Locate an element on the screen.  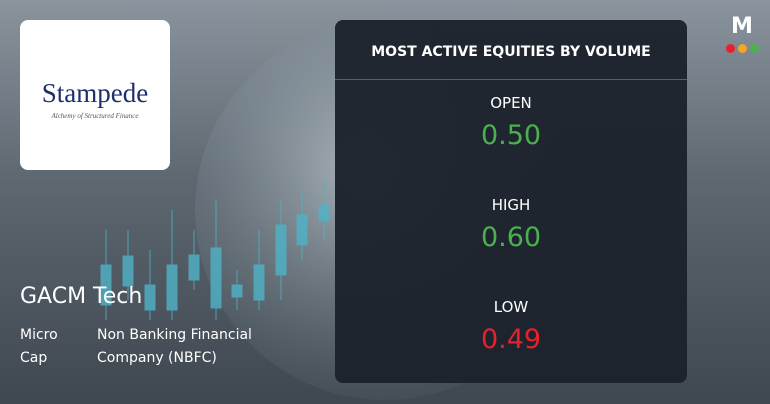
stat-label: LOW is located at coordinates (511, 307).